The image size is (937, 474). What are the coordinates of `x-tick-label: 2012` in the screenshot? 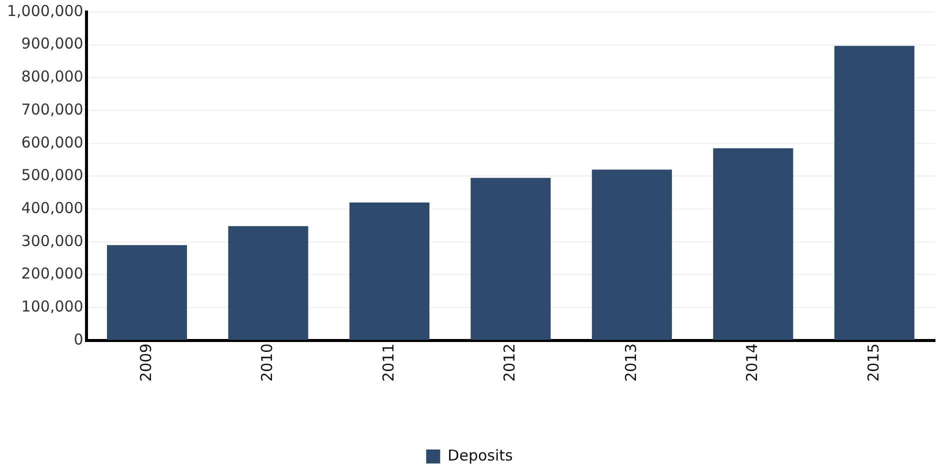 It's located at (509, 362).